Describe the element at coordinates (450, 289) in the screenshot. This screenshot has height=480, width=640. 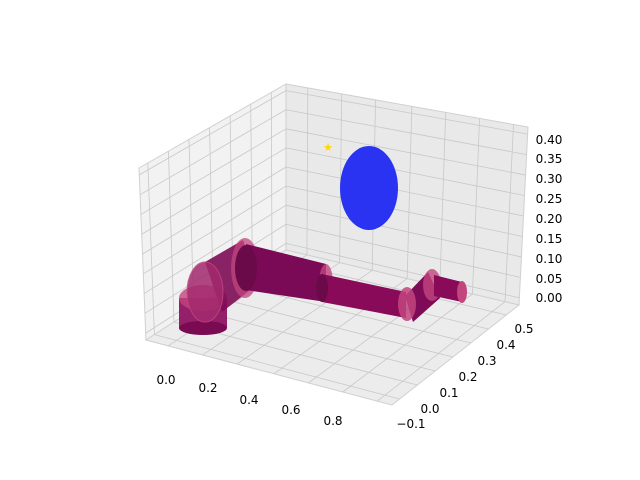
I see `end-effector` at that location.